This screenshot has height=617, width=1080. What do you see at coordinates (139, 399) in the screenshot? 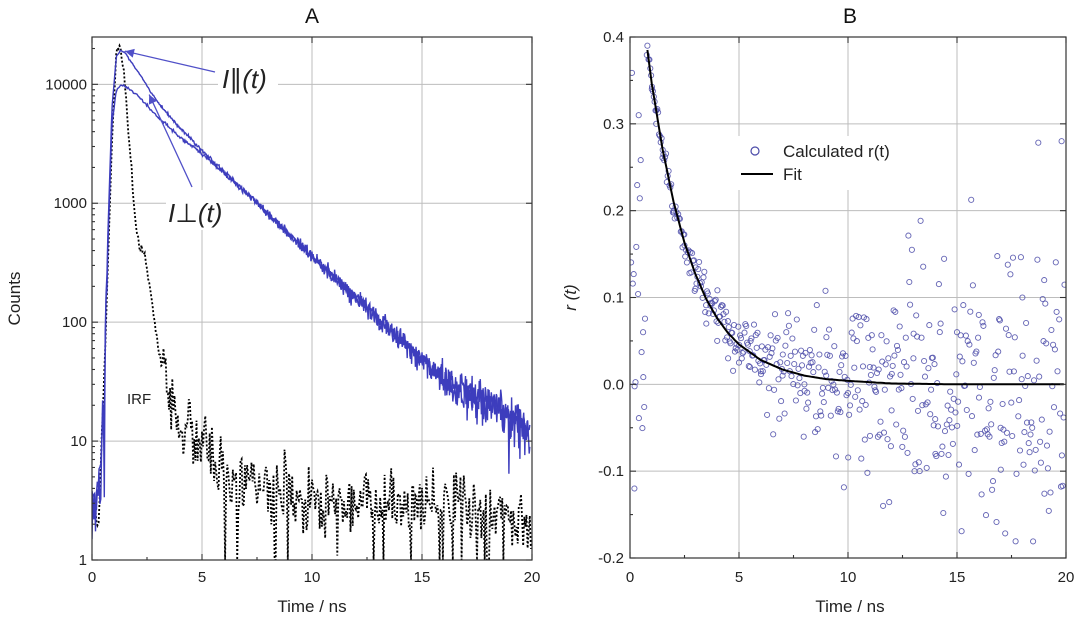
I see `annotation-irf-label: IRF` at bounding box center [139, 399].